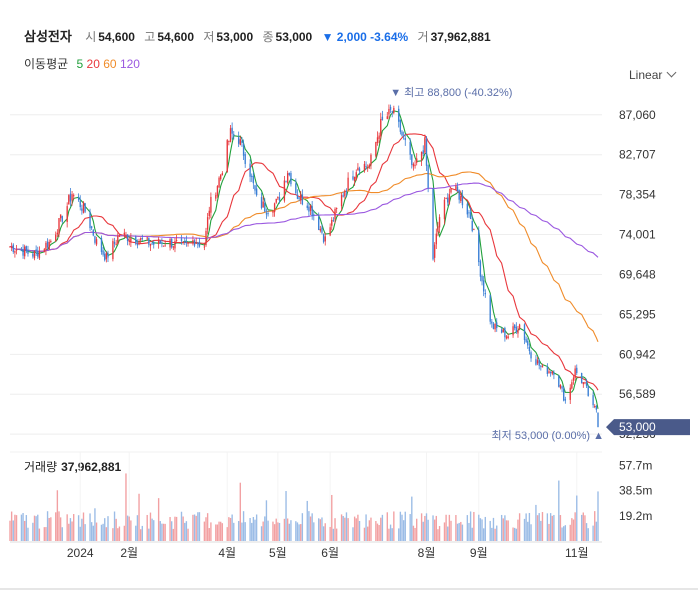 Image resolution: width=698 pixels, height=597 pixels. Describe the element at coordinates (227, 553) in the screenshot. I see `x-tick-label: 4월` at that location.